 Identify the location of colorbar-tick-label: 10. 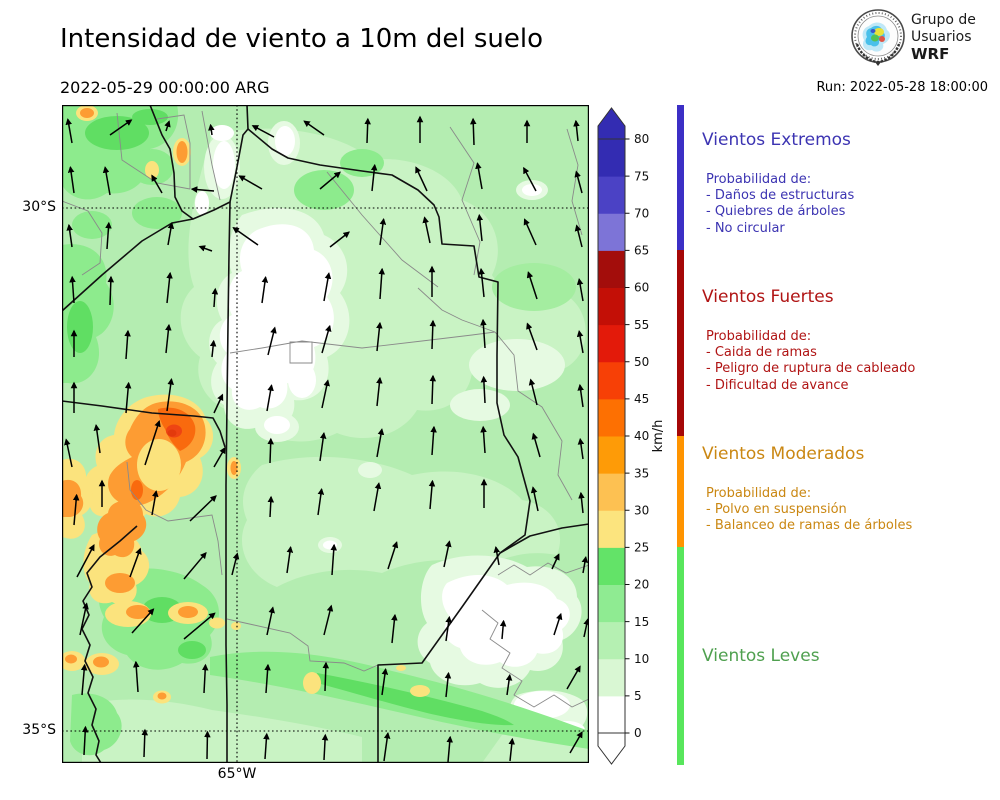
(641, 659).